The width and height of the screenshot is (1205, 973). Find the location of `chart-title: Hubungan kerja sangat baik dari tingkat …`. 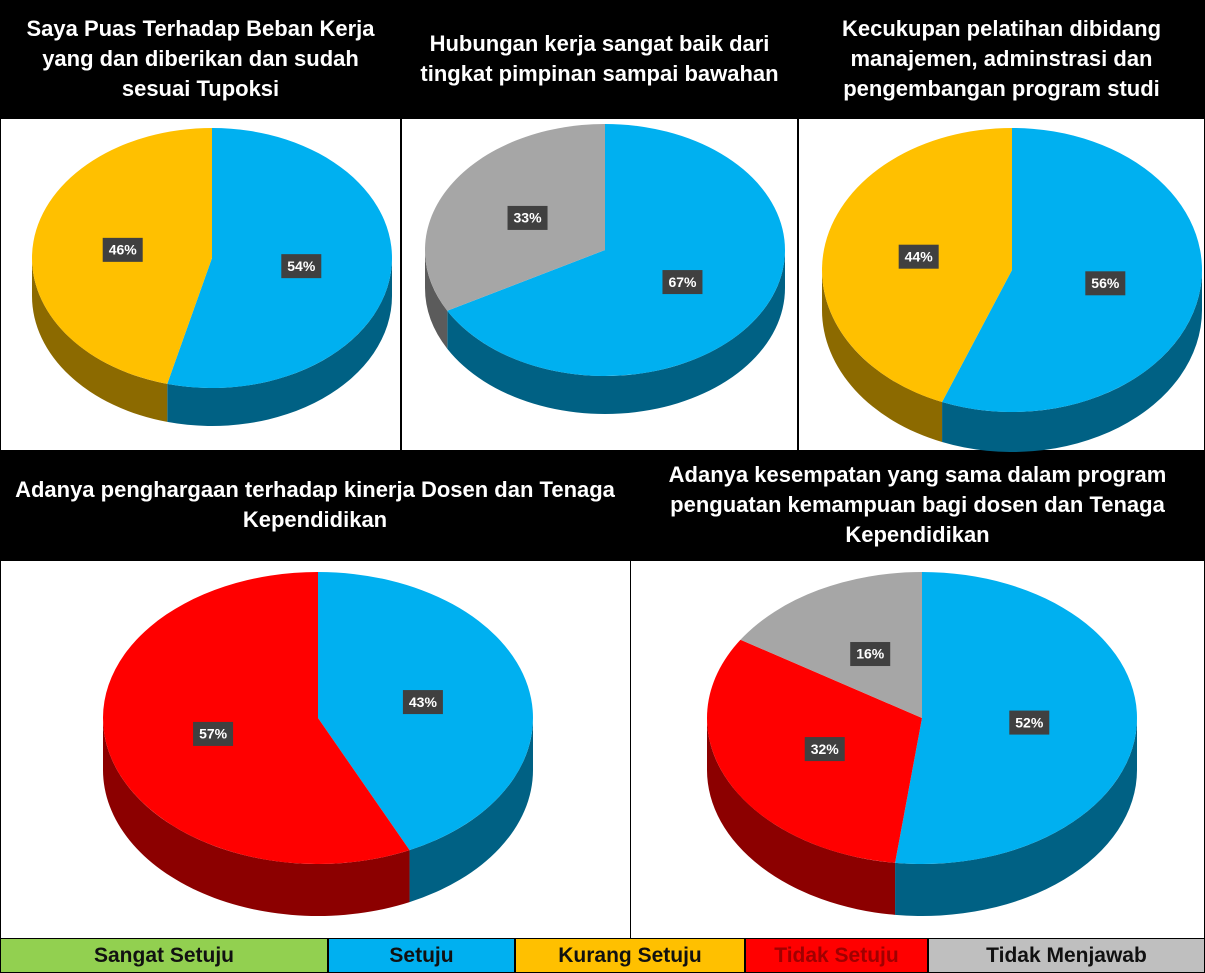

chart-title: Hubungan kerja sangat baik dari tingkat … is located at coordinates (599, 59).